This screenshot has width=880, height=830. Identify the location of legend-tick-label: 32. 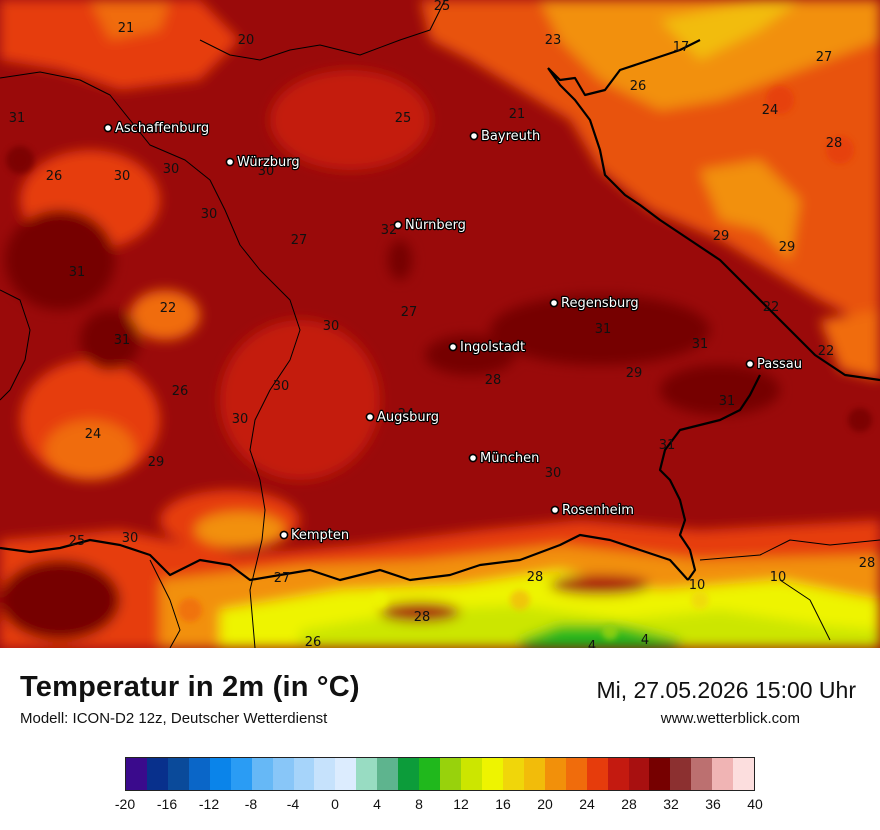
(671, 804).